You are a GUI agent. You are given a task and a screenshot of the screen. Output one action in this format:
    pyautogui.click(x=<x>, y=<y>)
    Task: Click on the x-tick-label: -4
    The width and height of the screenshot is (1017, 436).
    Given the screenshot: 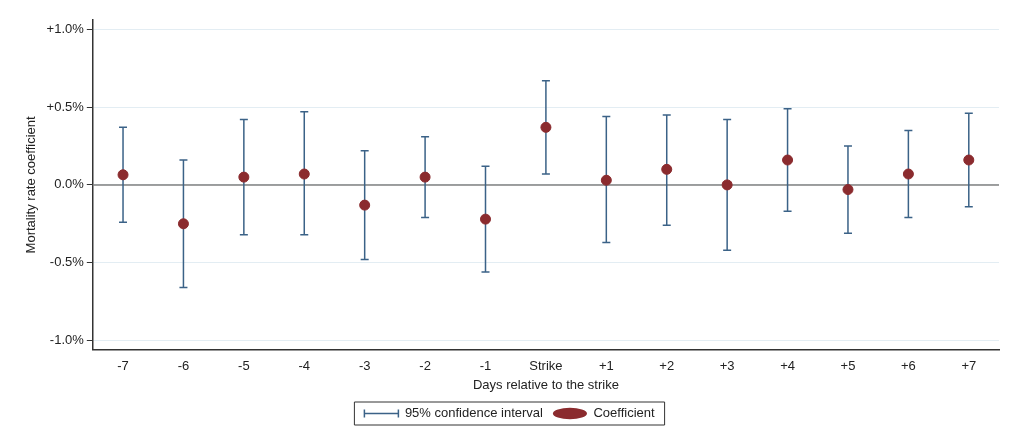 What is the action you would take?
    pyautogui.click(x=304, y=366)
    